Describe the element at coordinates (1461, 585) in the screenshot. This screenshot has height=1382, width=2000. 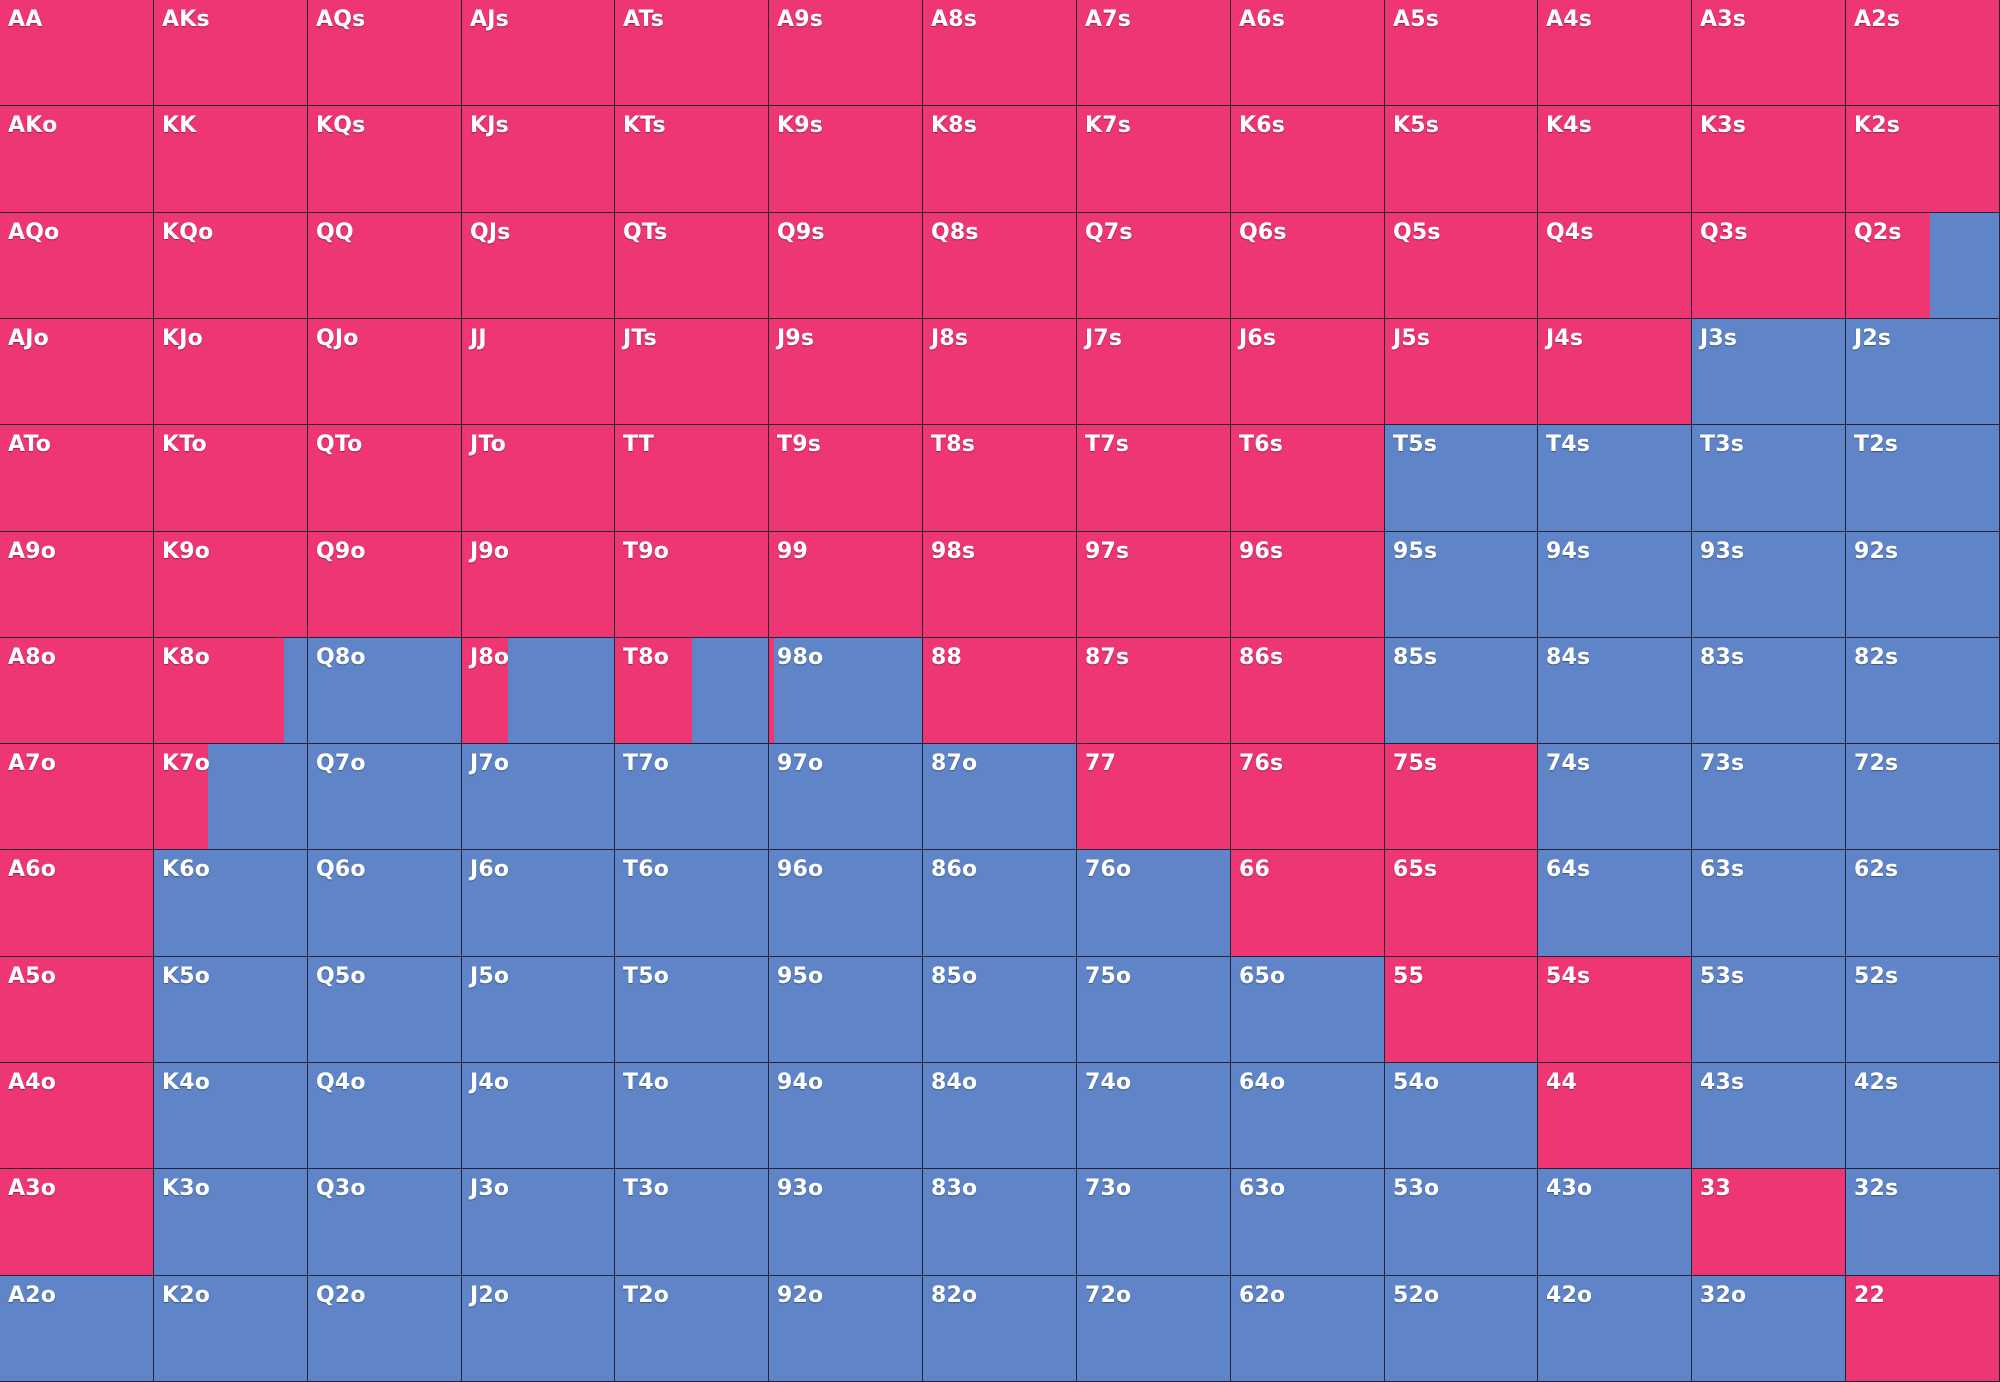
I see `hand-cell-95s: 95s` at that location.